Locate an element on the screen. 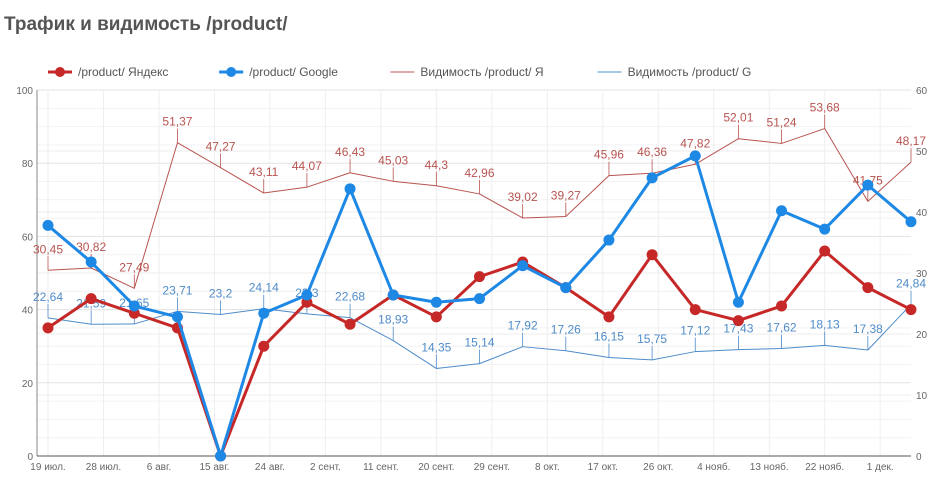 The width and height of the screenshot is (935, 486). y-right-tick-label: 20 is located at coordinates (922, 335).